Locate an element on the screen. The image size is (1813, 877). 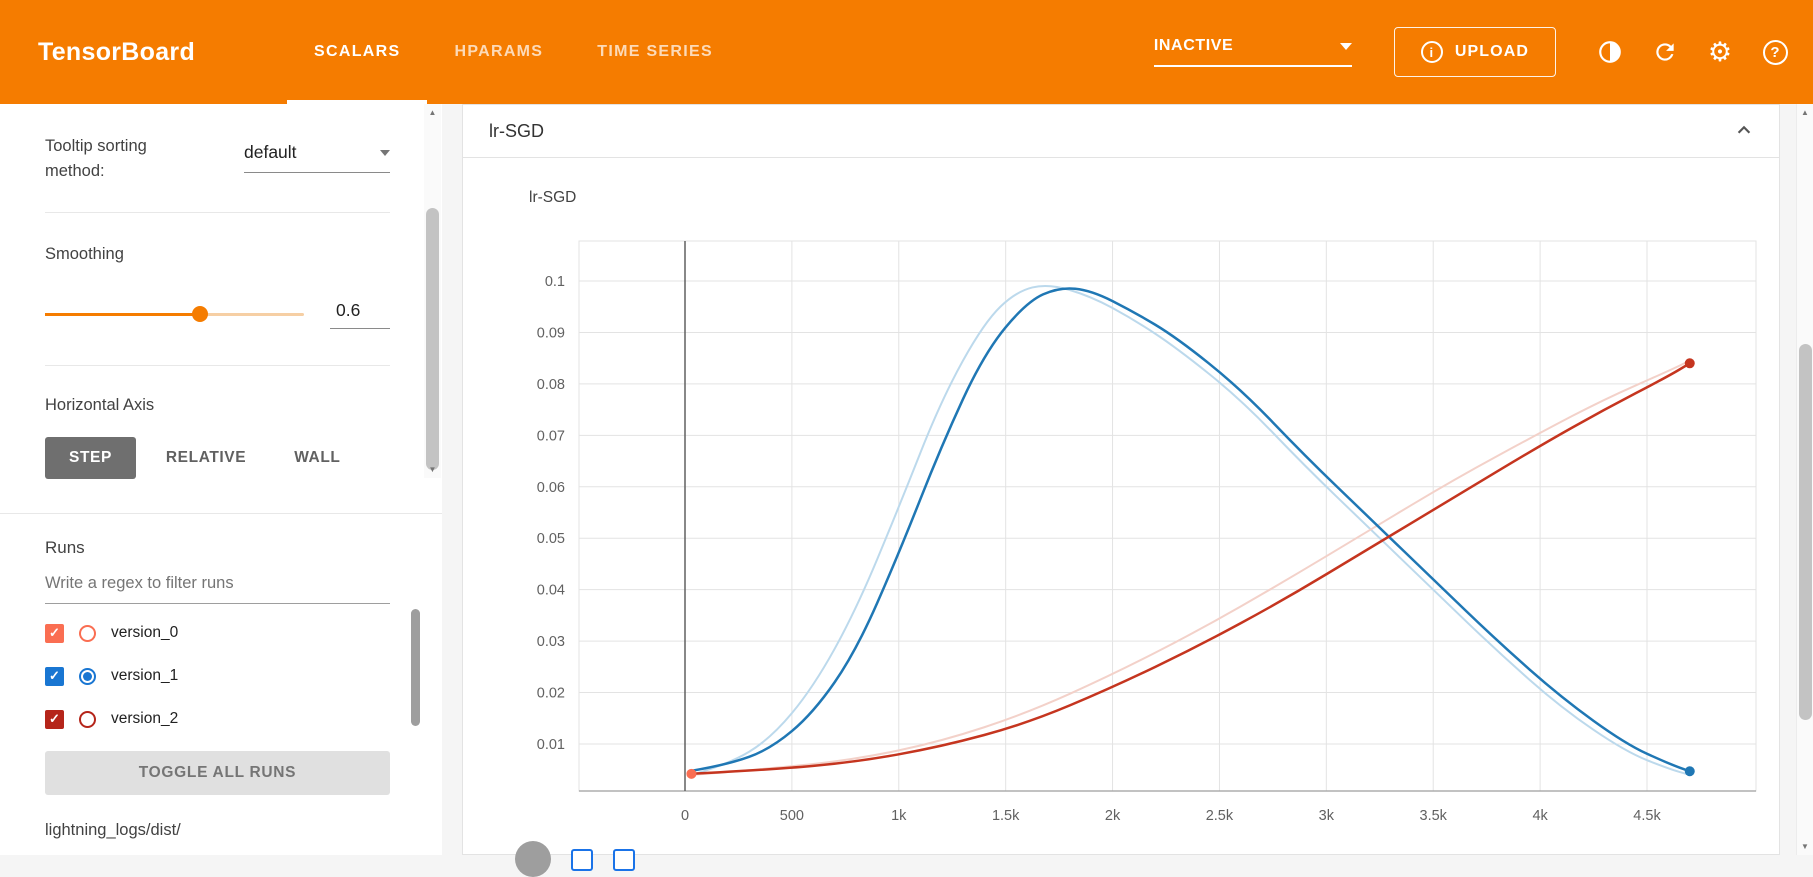
status-dropdown: INACTIVE is located at coordinates (1252, 52).